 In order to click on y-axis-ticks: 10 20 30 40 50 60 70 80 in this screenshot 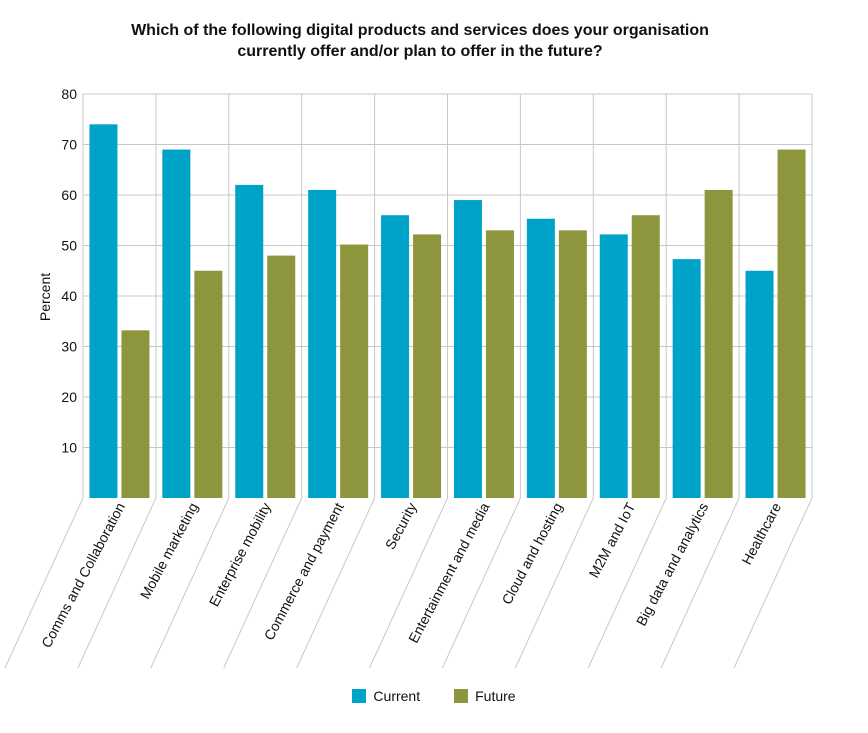, I will do `click(69, 271)`.